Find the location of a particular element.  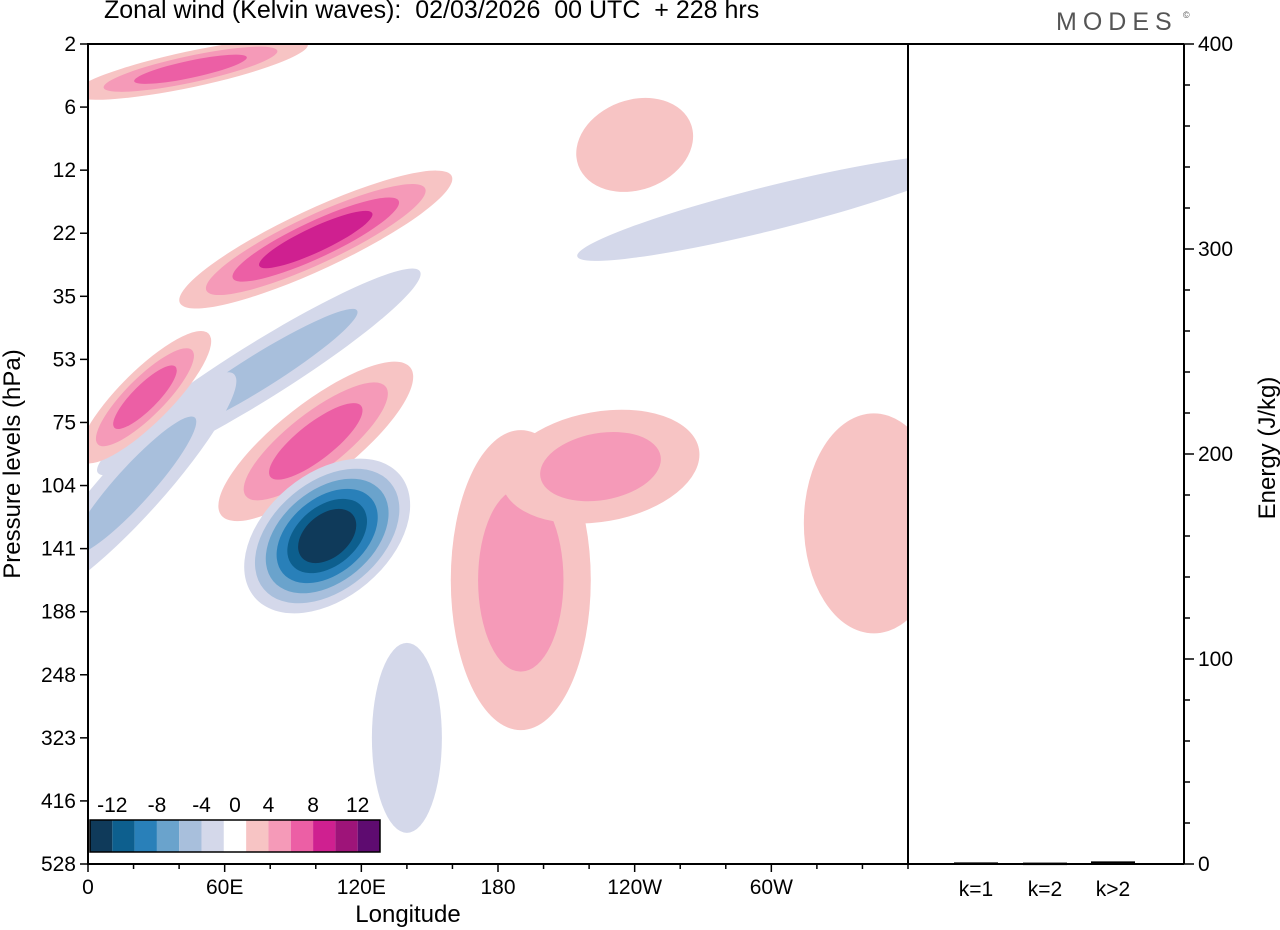

contour-upper-pos-east is located at coordinates (635, 144).